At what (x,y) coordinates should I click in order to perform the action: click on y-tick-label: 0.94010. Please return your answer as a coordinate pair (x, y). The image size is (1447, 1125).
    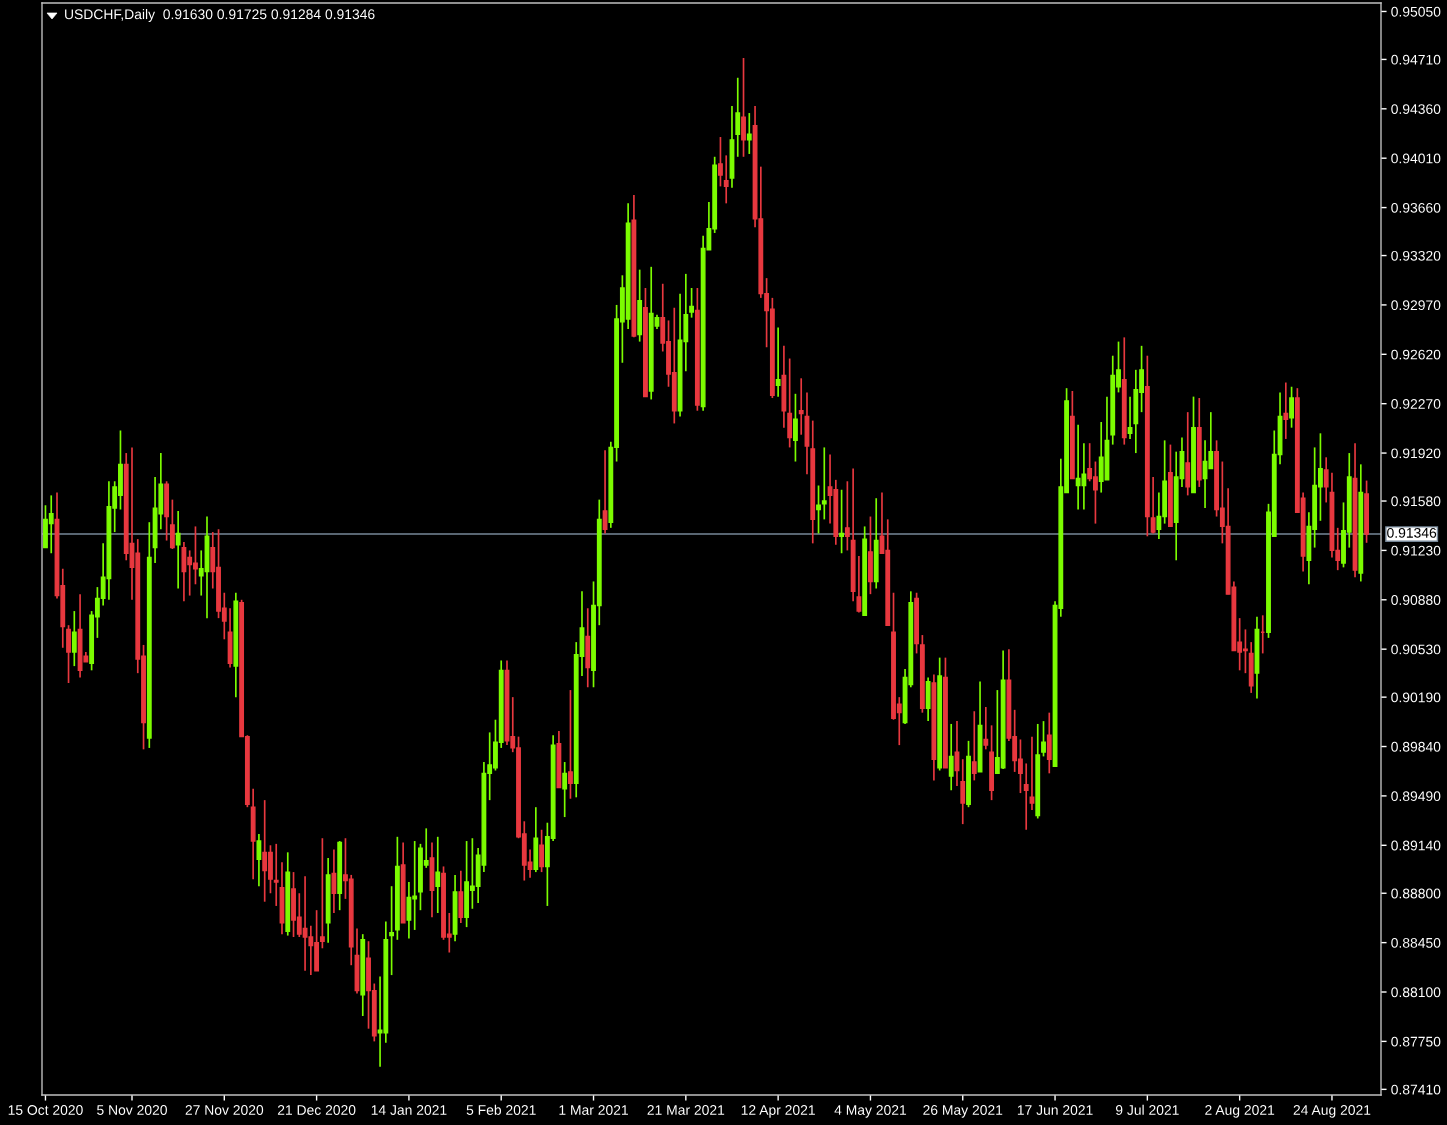
    Looking at the image, I should click on (1416, 158).